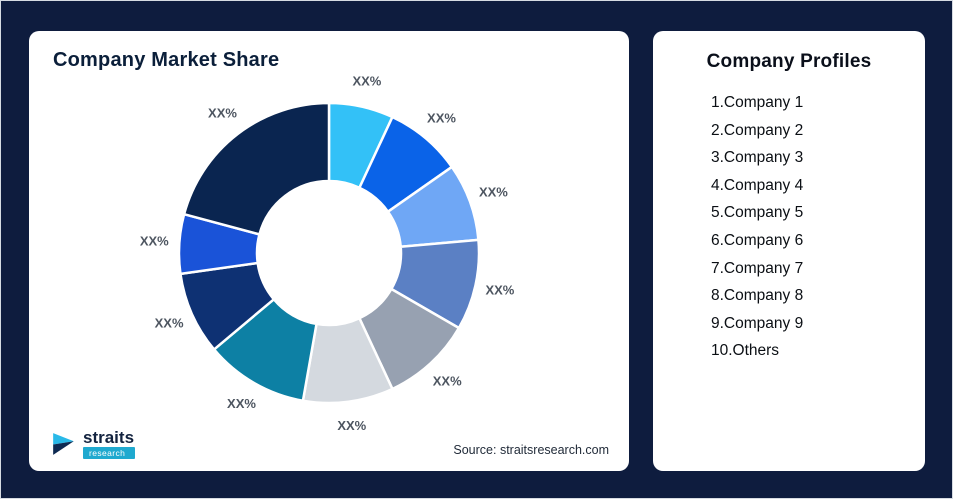  Describe the element at coordinates (745, 351) in the screenshot. I see `profile-item: 10.Others` at that location.